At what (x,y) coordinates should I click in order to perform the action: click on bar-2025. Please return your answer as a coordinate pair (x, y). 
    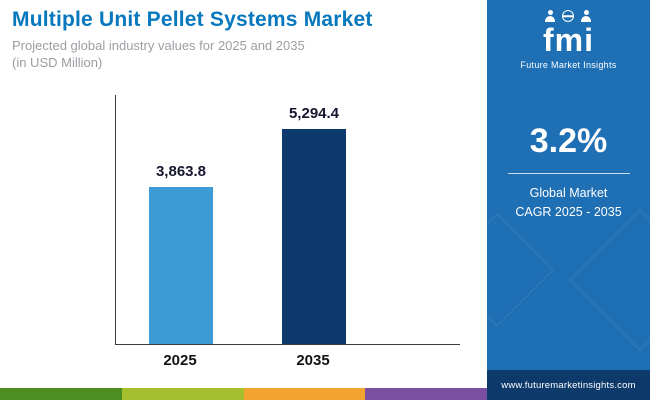
    Looking at the image, I should click on (181, 265).